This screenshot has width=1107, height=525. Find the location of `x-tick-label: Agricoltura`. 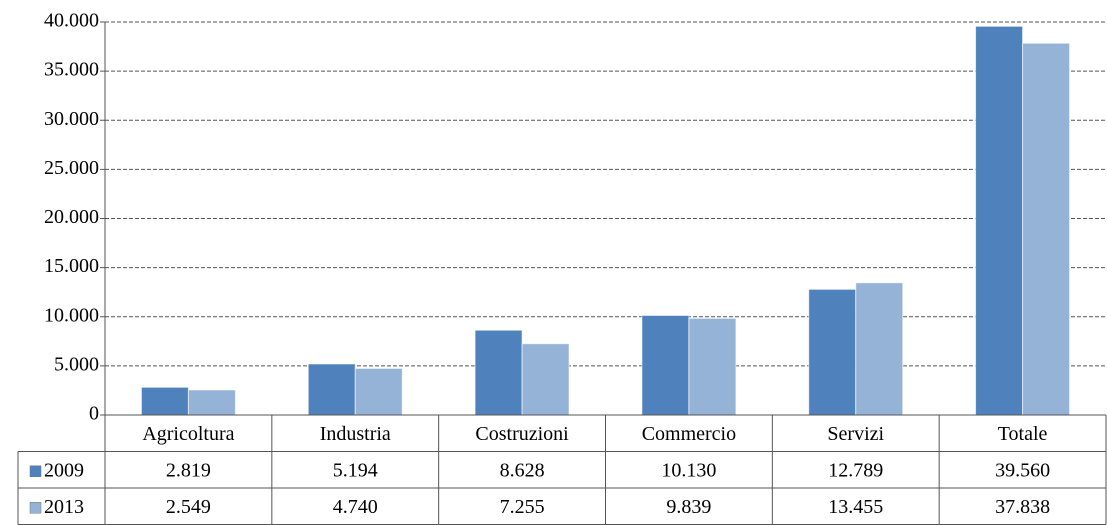

x-tick-label: Agricoltura is located at coordinates (188, 434).